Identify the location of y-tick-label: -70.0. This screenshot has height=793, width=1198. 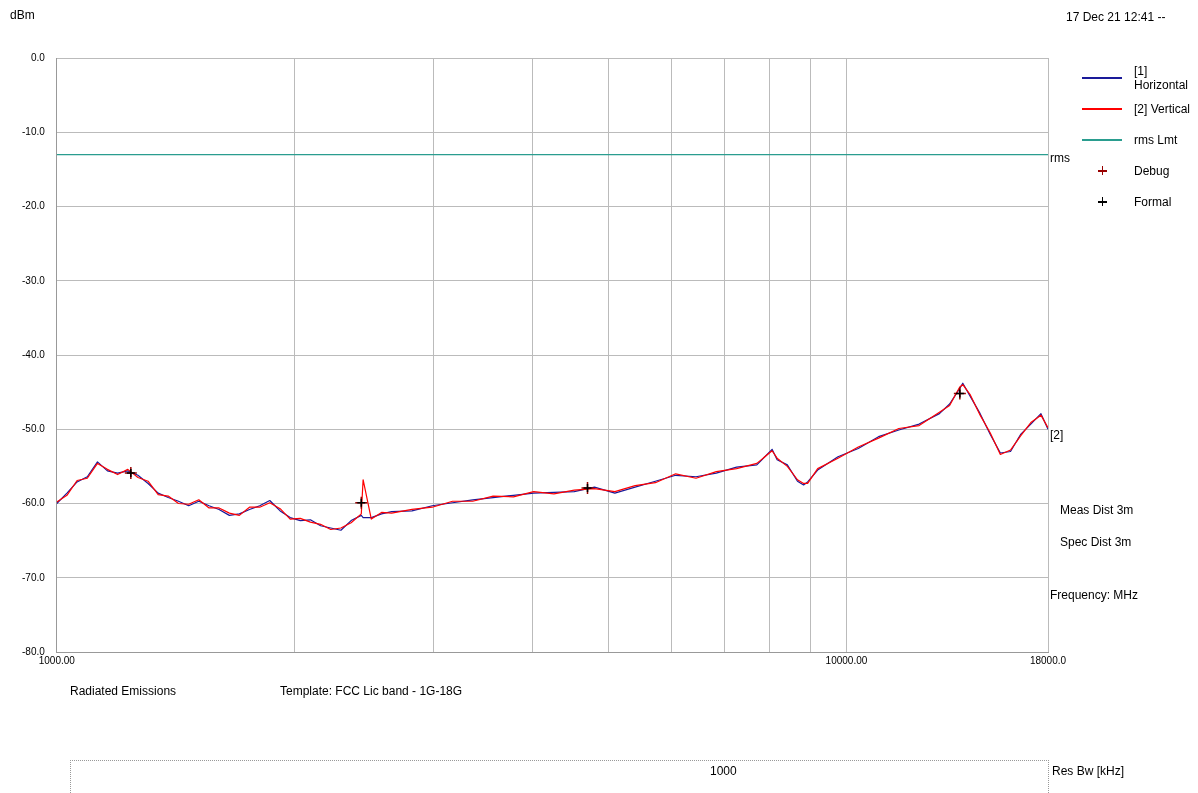
(34, 577).